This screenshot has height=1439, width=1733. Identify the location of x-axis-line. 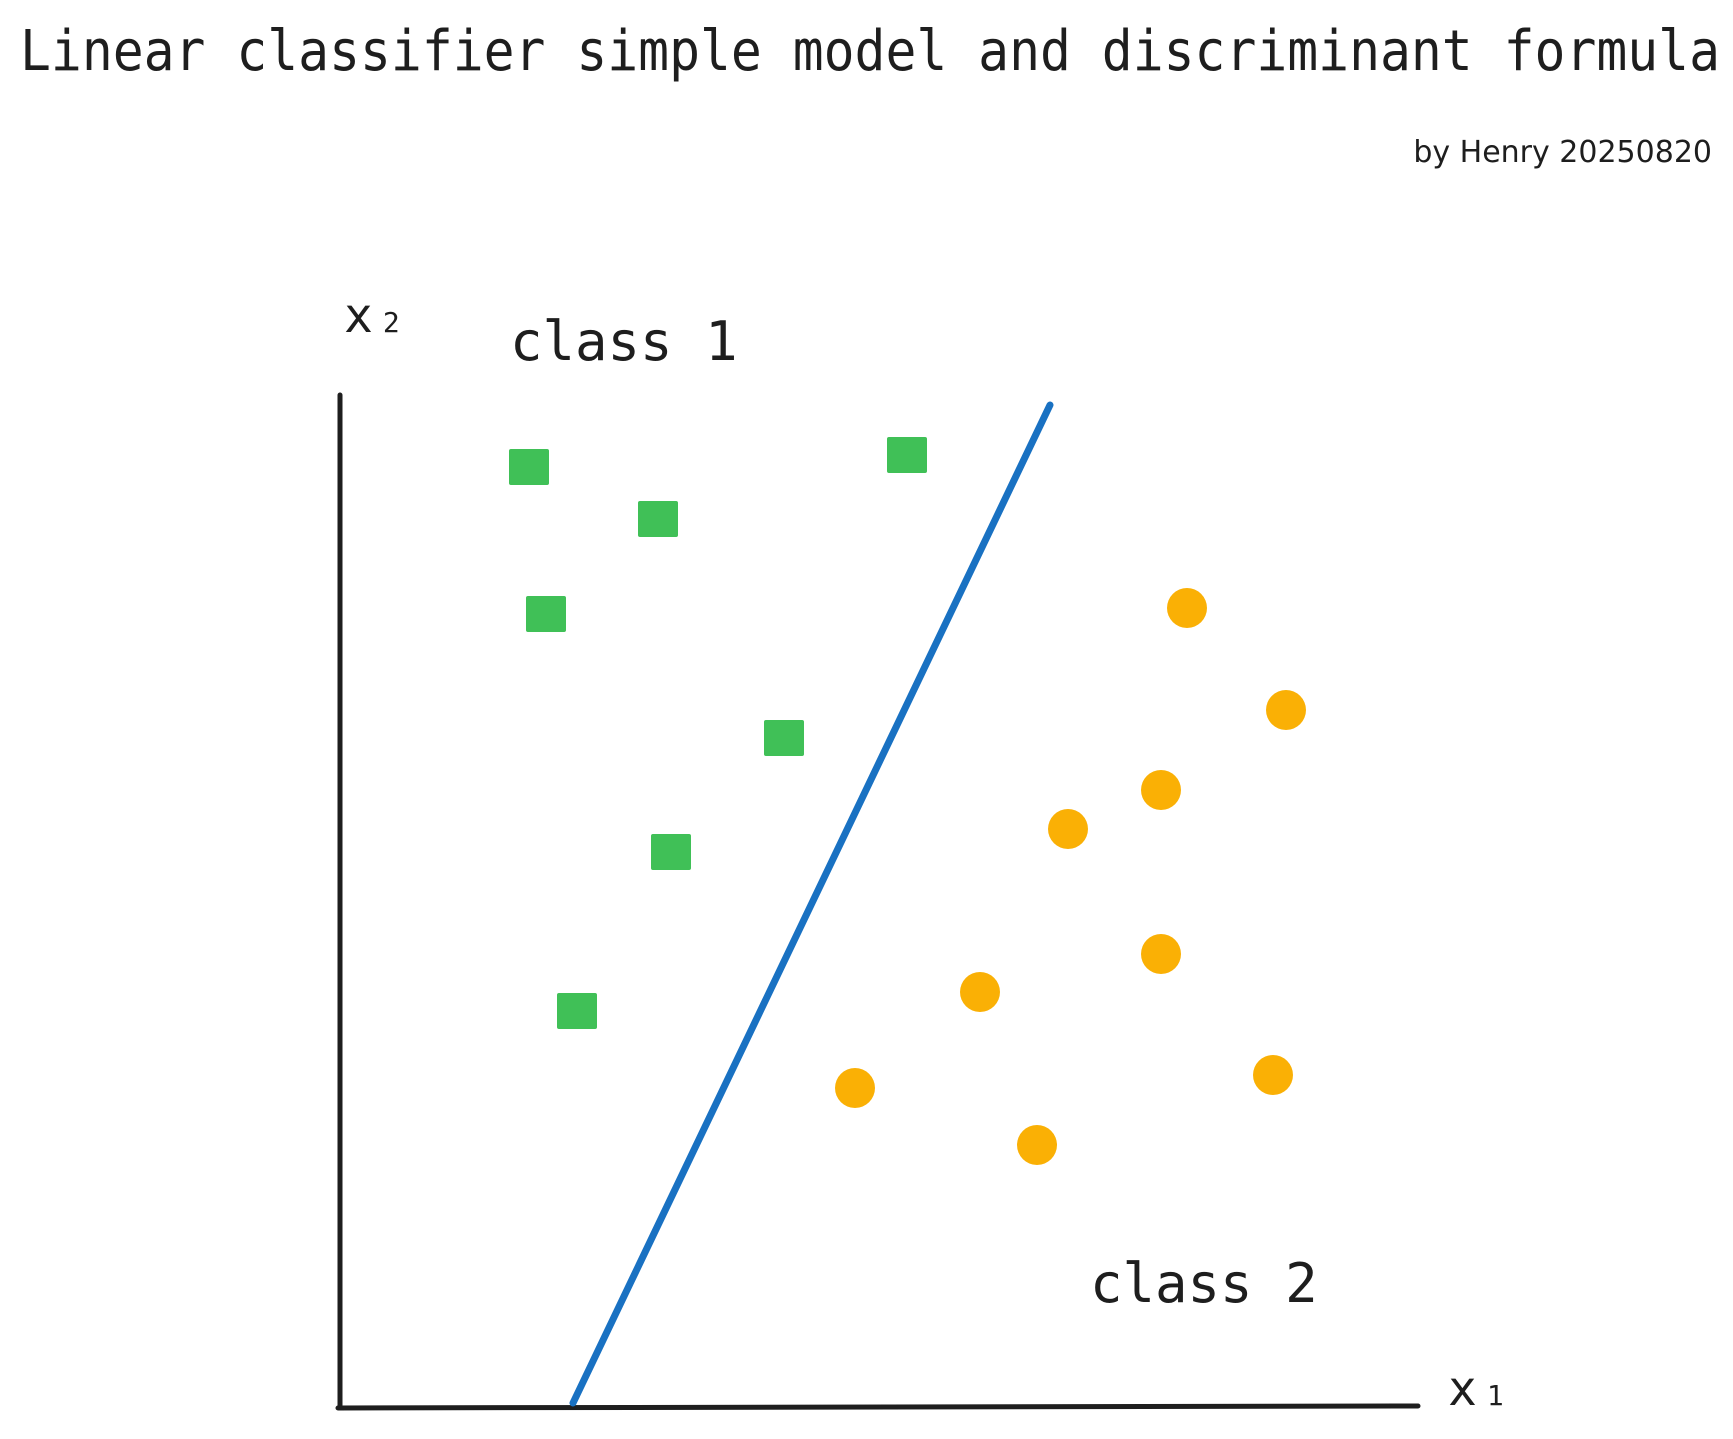
(878, 1407).